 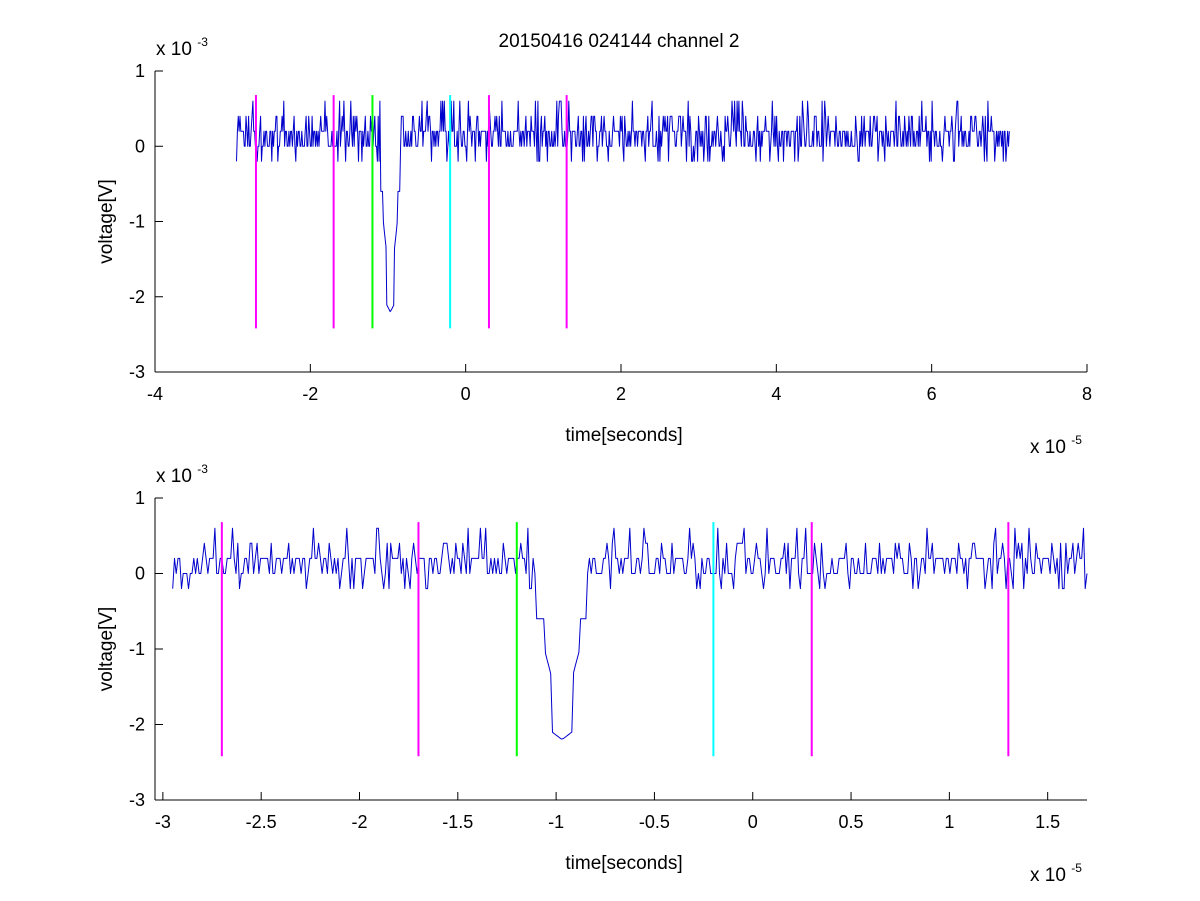 What do you see at coordinates (949, 822) in the screenshot?
I see `x-tick-label: 1` at bounding box center [949, 822].